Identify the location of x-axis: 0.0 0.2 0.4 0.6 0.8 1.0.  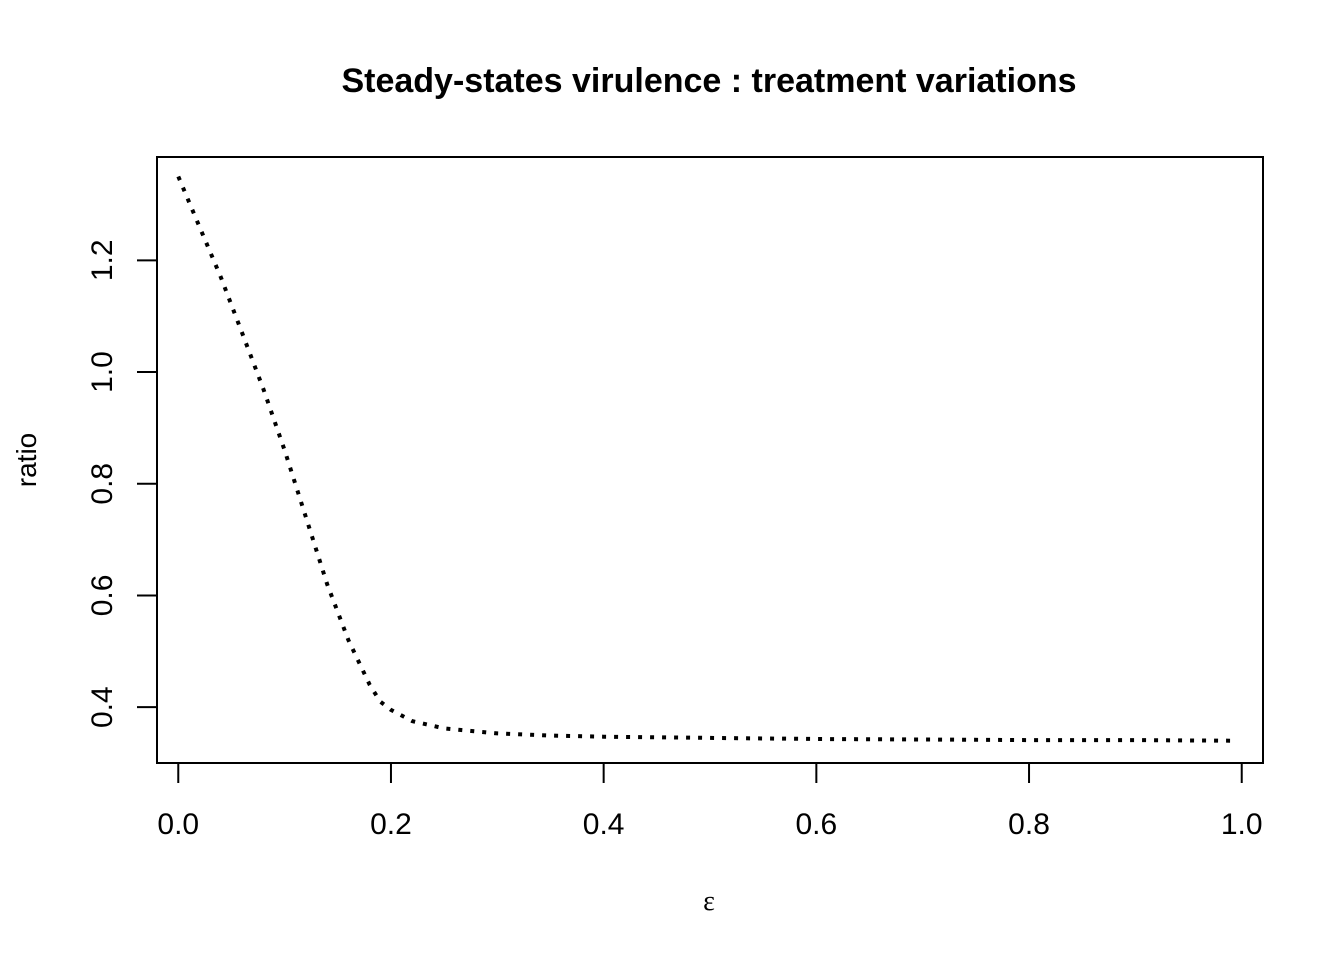
(710, 801).